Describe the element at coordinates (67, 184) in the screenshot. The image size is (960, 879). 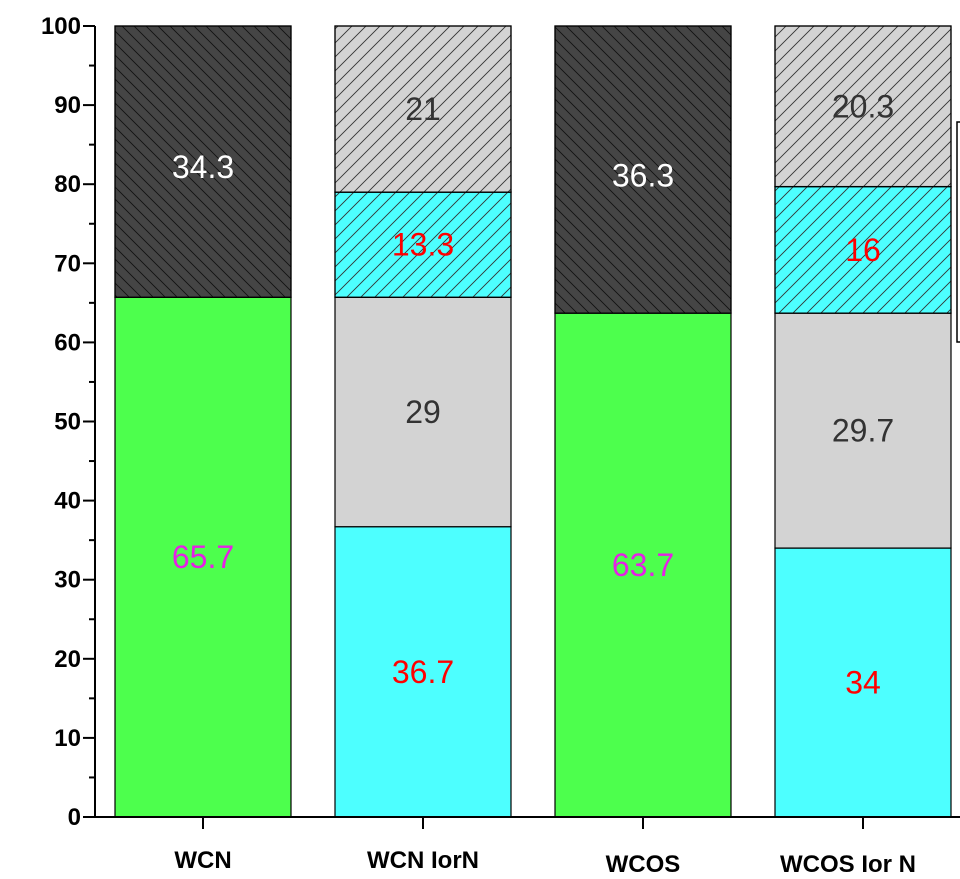
I see `y-tick-label-80: 80` at that location.